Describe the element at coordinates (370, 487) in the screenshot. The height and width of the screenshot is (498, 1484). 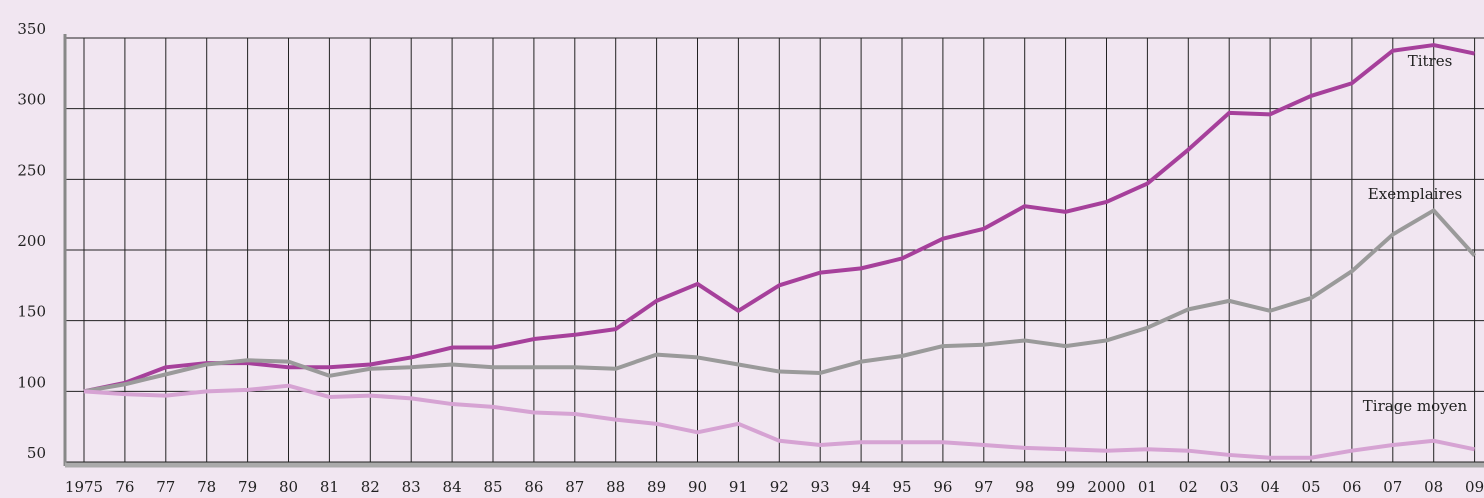
I see `x-tick-label: 82` at that location.